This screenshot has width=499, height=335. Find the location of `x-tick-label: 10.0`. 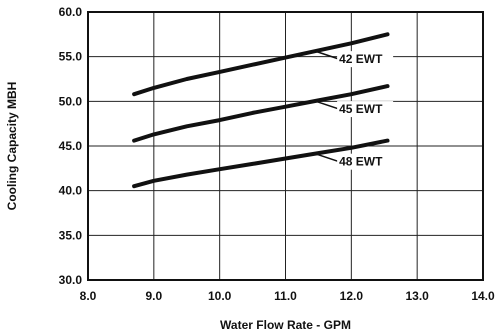

x-tick-label: 10.0 is located at coordinates (220, 296).